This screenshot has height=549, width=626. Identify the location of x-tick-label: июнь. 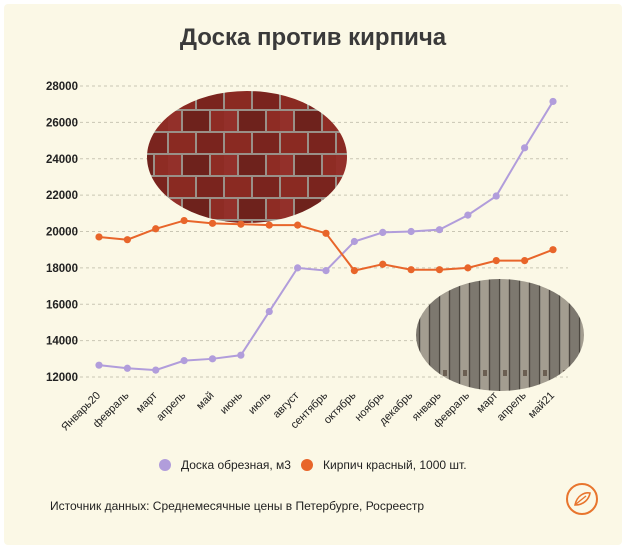
(231, 402).